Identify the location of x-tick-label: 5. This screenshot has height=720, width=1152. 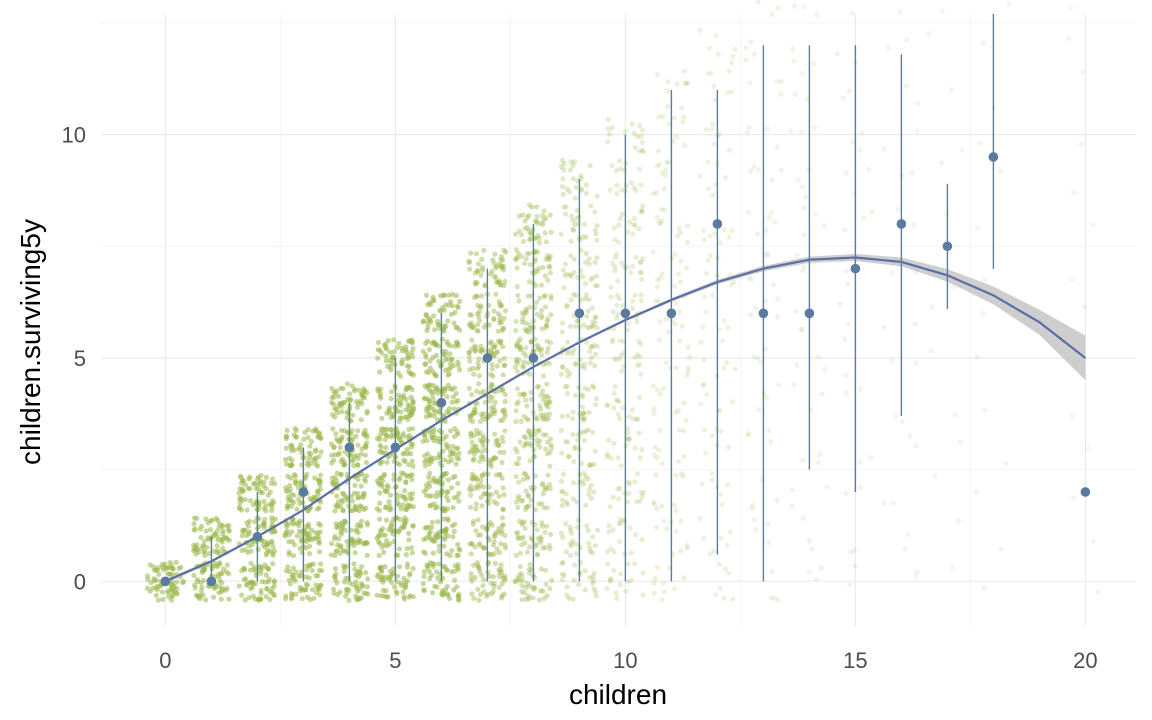
(395, 660).